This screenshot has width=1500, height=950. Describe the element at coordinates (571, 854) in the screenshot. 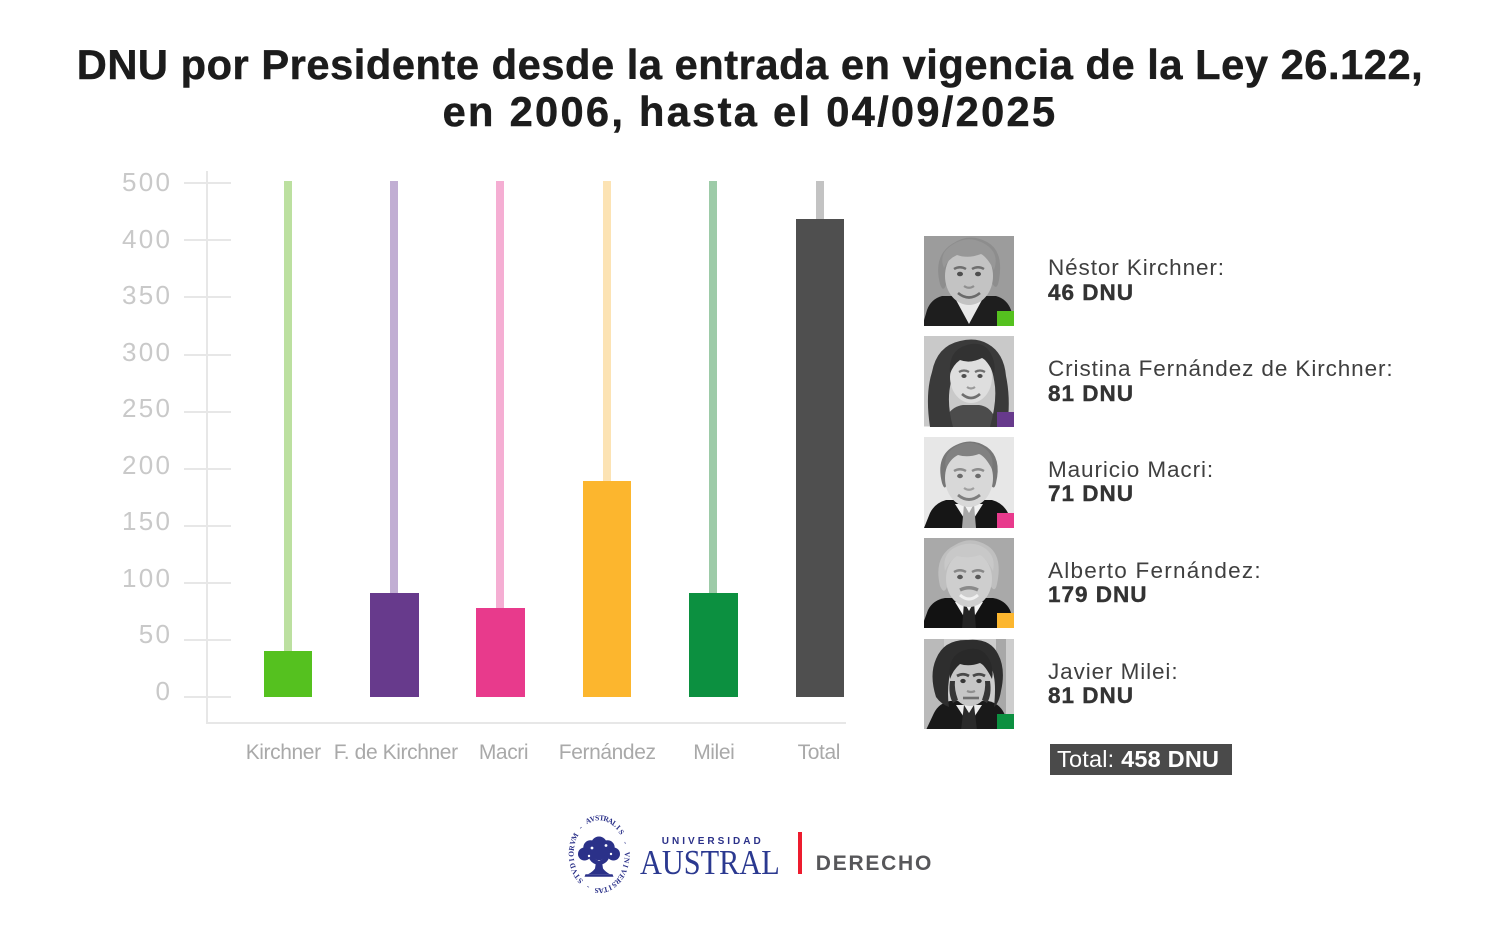

I see `svg-text: O` at that location.